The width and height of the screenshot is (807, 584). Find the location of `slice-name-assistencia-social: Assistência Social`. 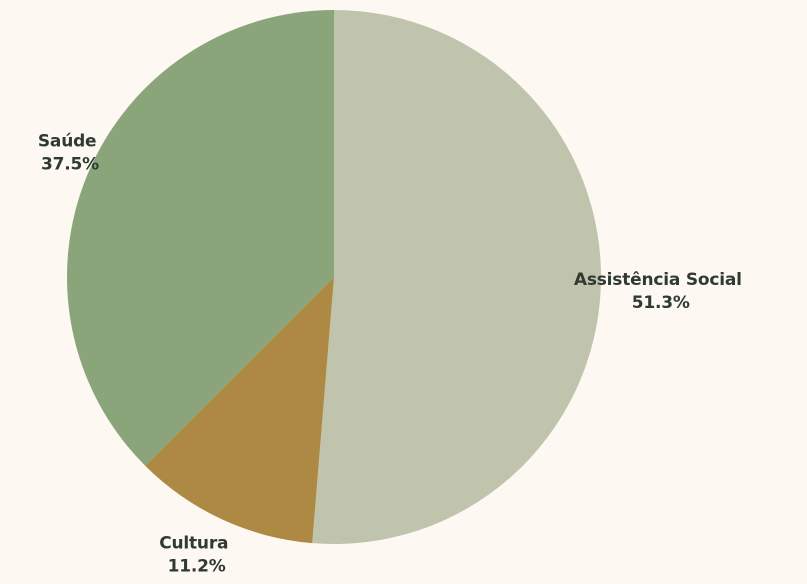

slice-name-assistencia-social: Assistência Social is located at coordinates (658, 280).